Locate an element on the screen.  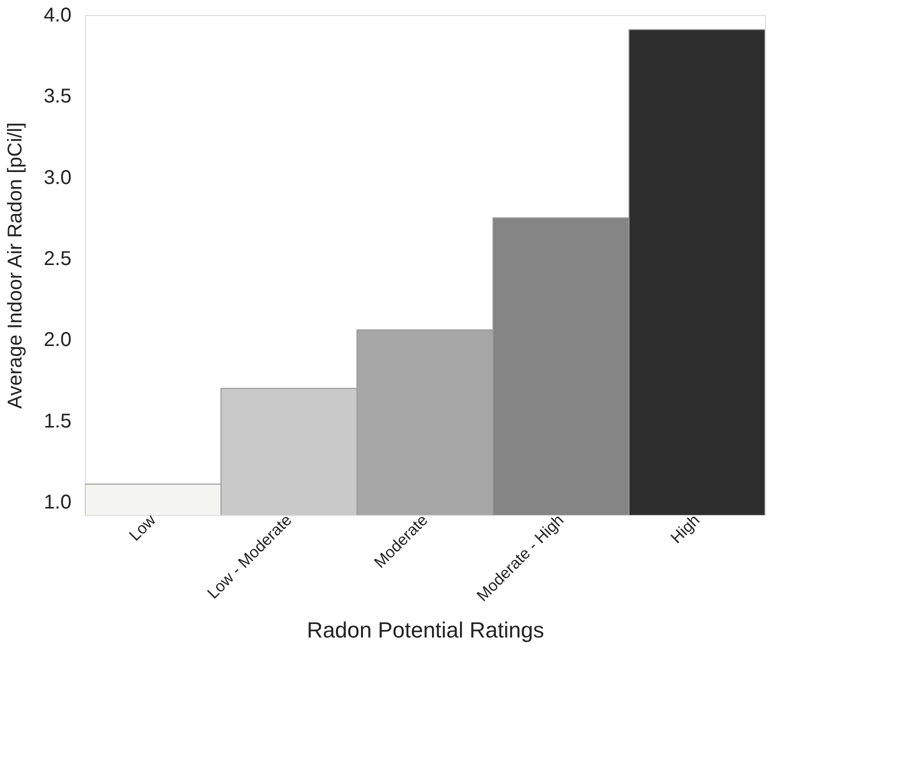
y-tick-label: 3.5 is located at coordinates (58, 97).